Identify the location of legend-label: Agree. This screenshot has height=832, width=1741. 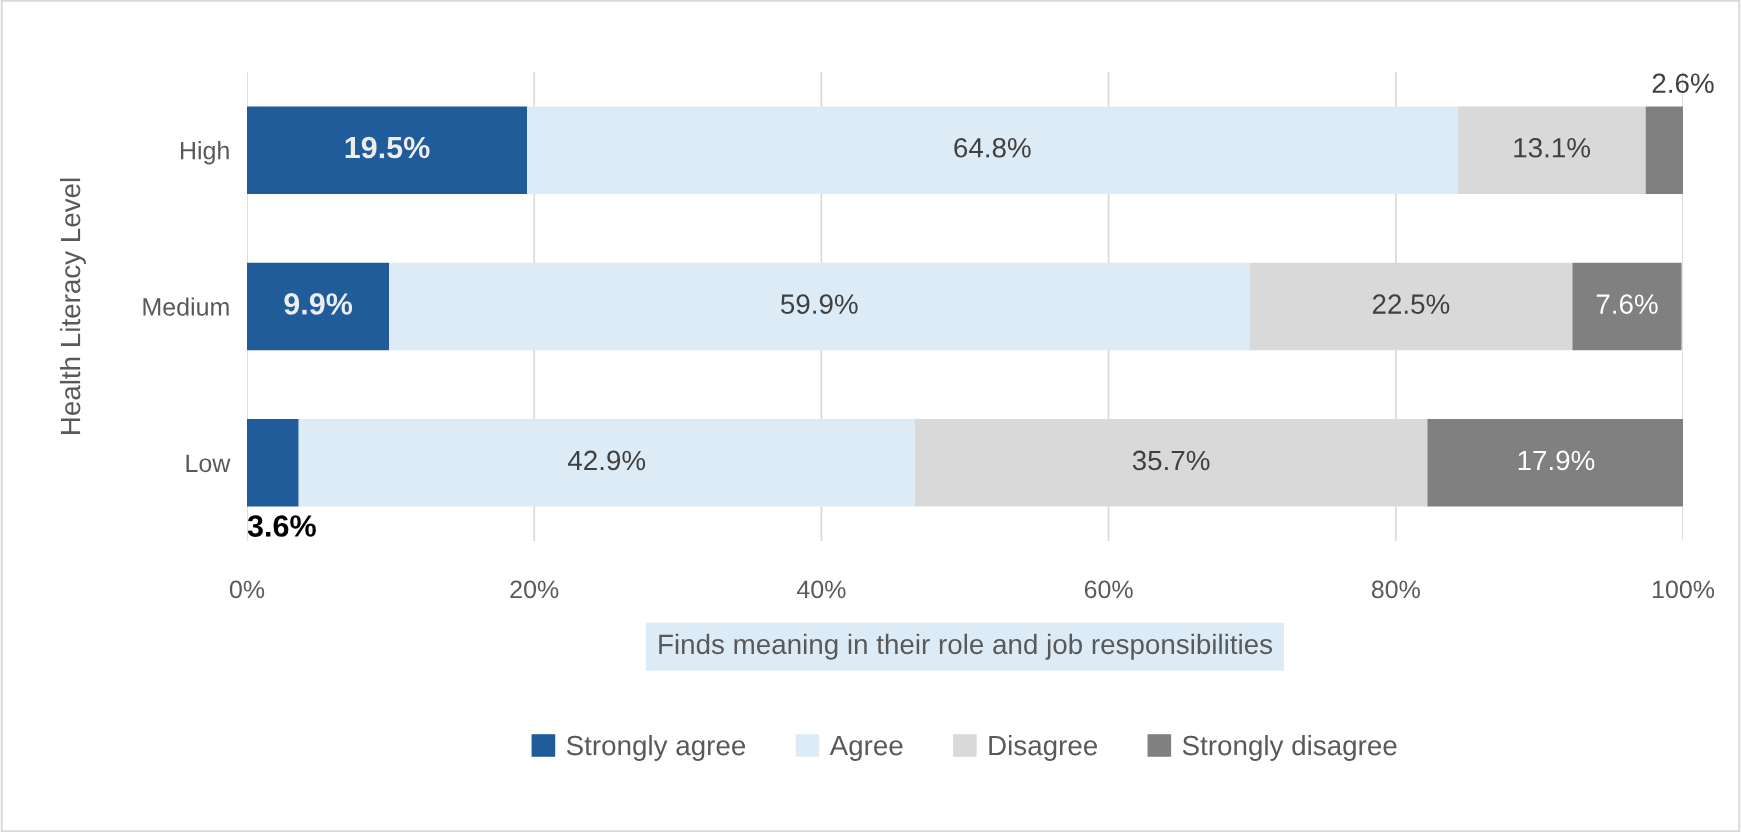
(866, 748).